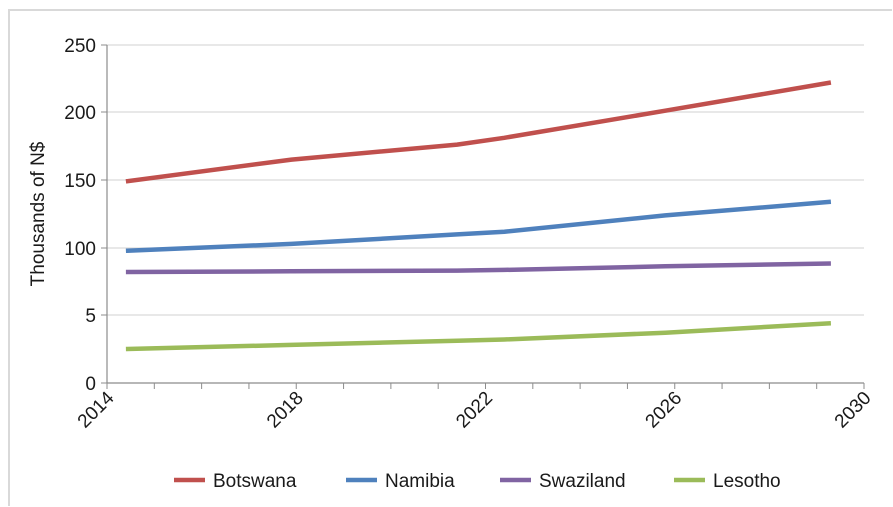 This screenshot has width=893, height=507. Describe the element at coordinates (478, 336) in the screenshot. I see `series-line-lesotho` at that location.